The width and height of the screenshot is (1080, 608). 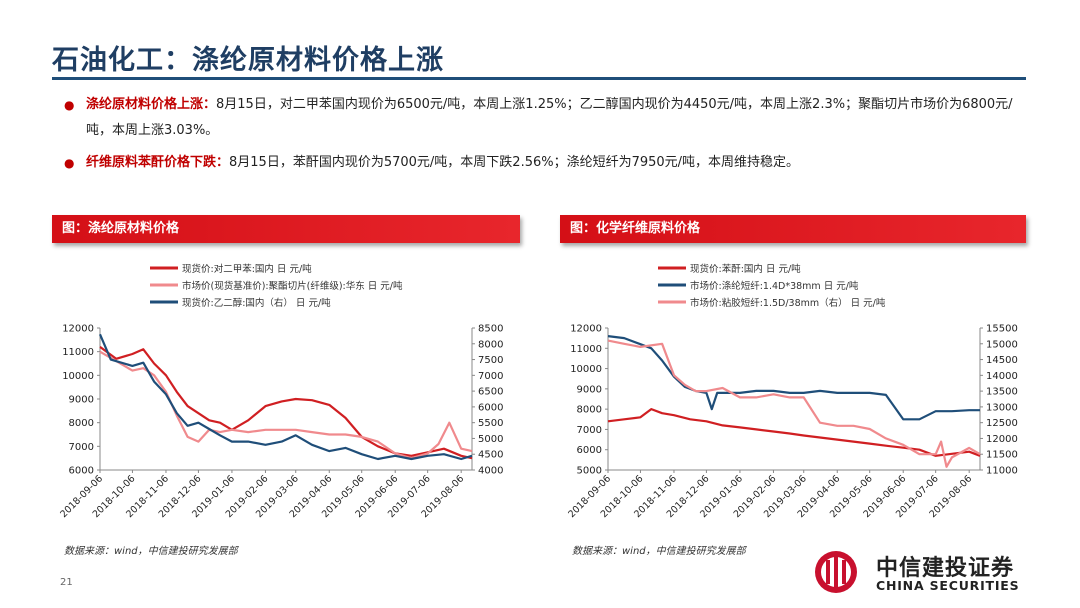 I want to click on y-right-tick-label: 13500, so click(x=1002, y=392).